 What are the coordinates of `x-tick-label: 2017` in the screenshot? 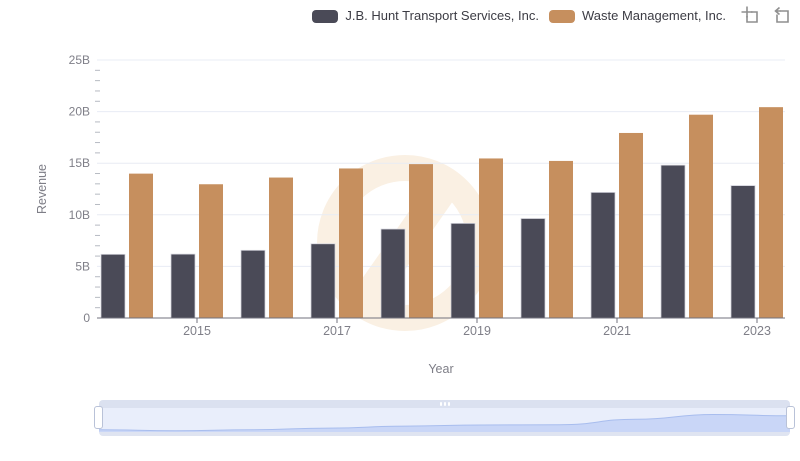 It's located at (337, 331).